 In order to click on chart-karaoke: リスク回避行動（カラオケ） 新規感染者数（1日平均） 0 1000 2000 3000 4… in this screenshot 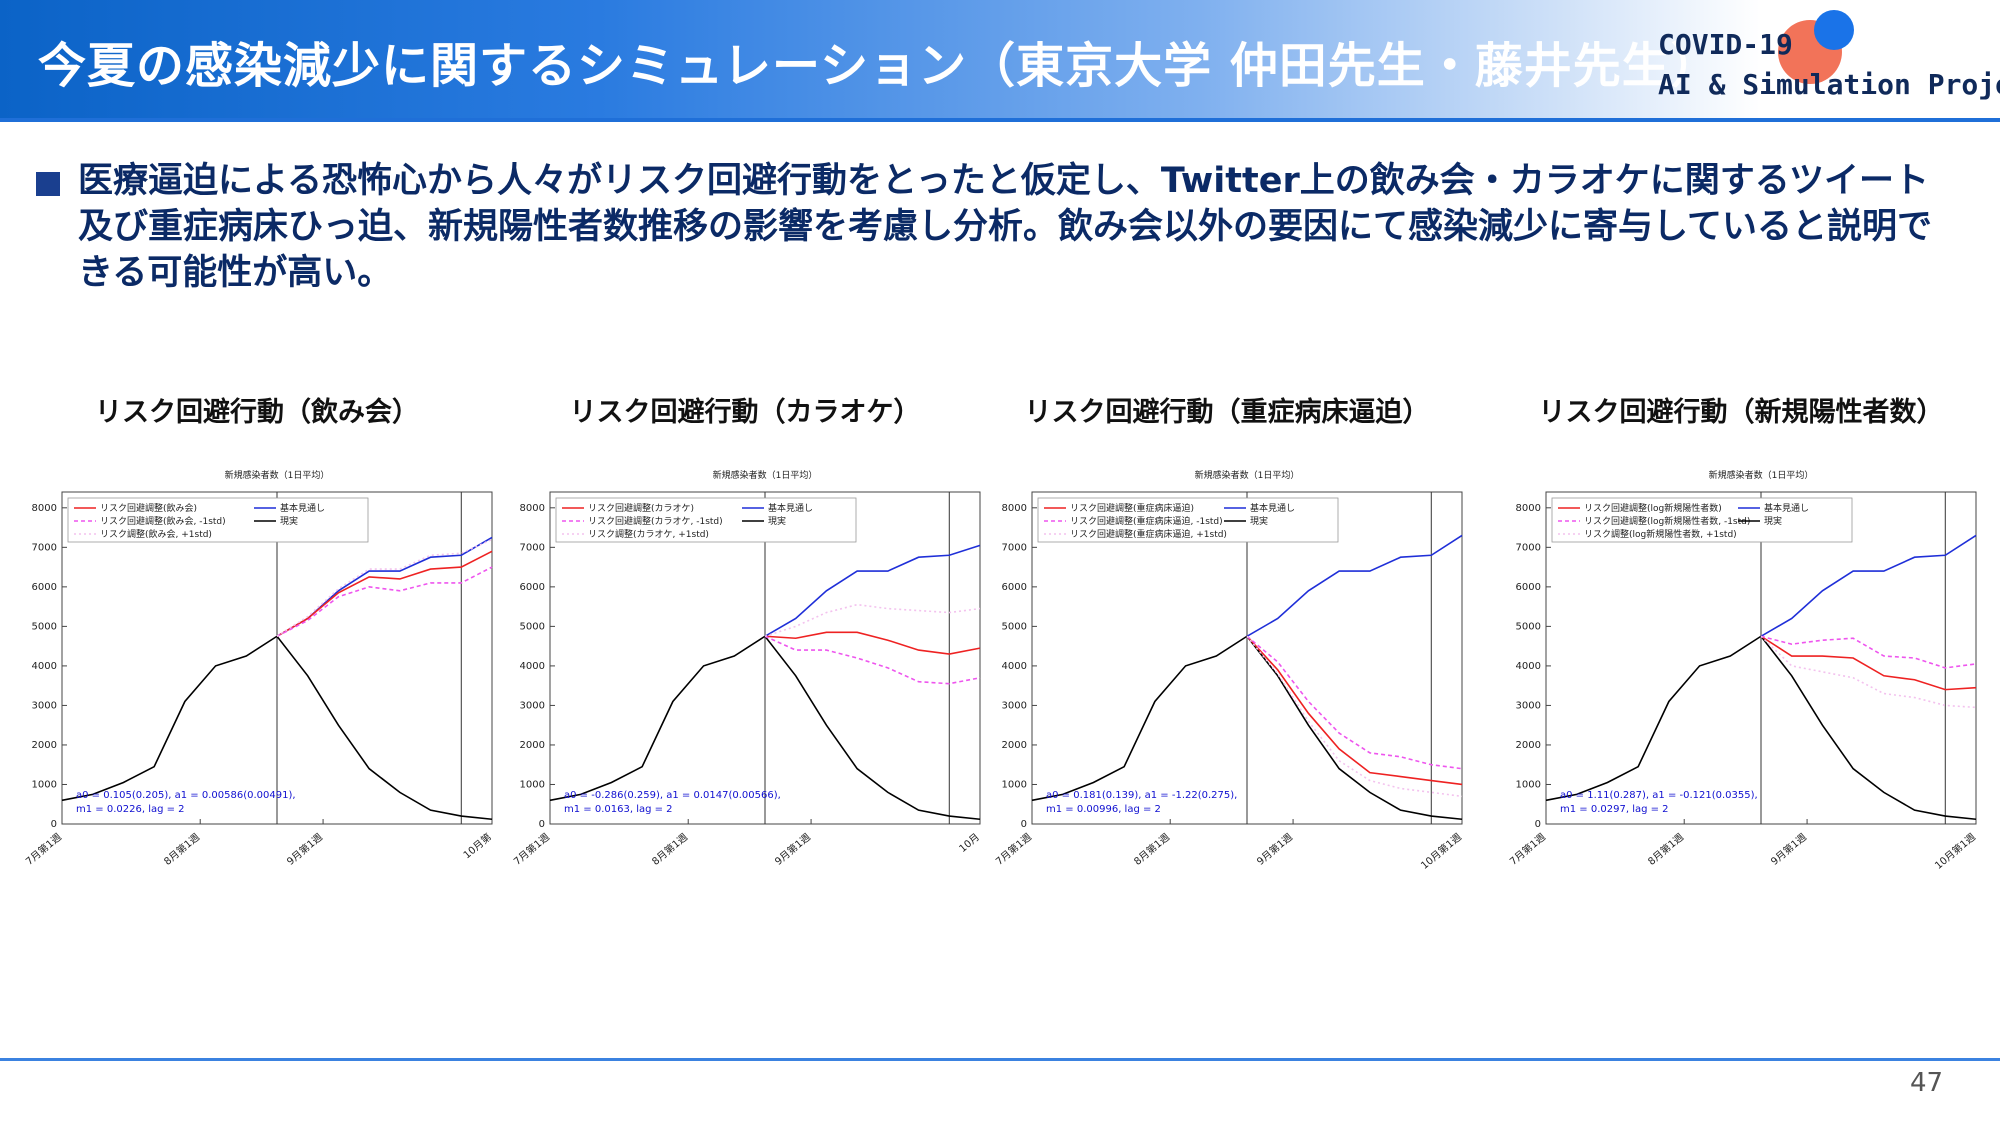, I will do `click(745, 650)`.